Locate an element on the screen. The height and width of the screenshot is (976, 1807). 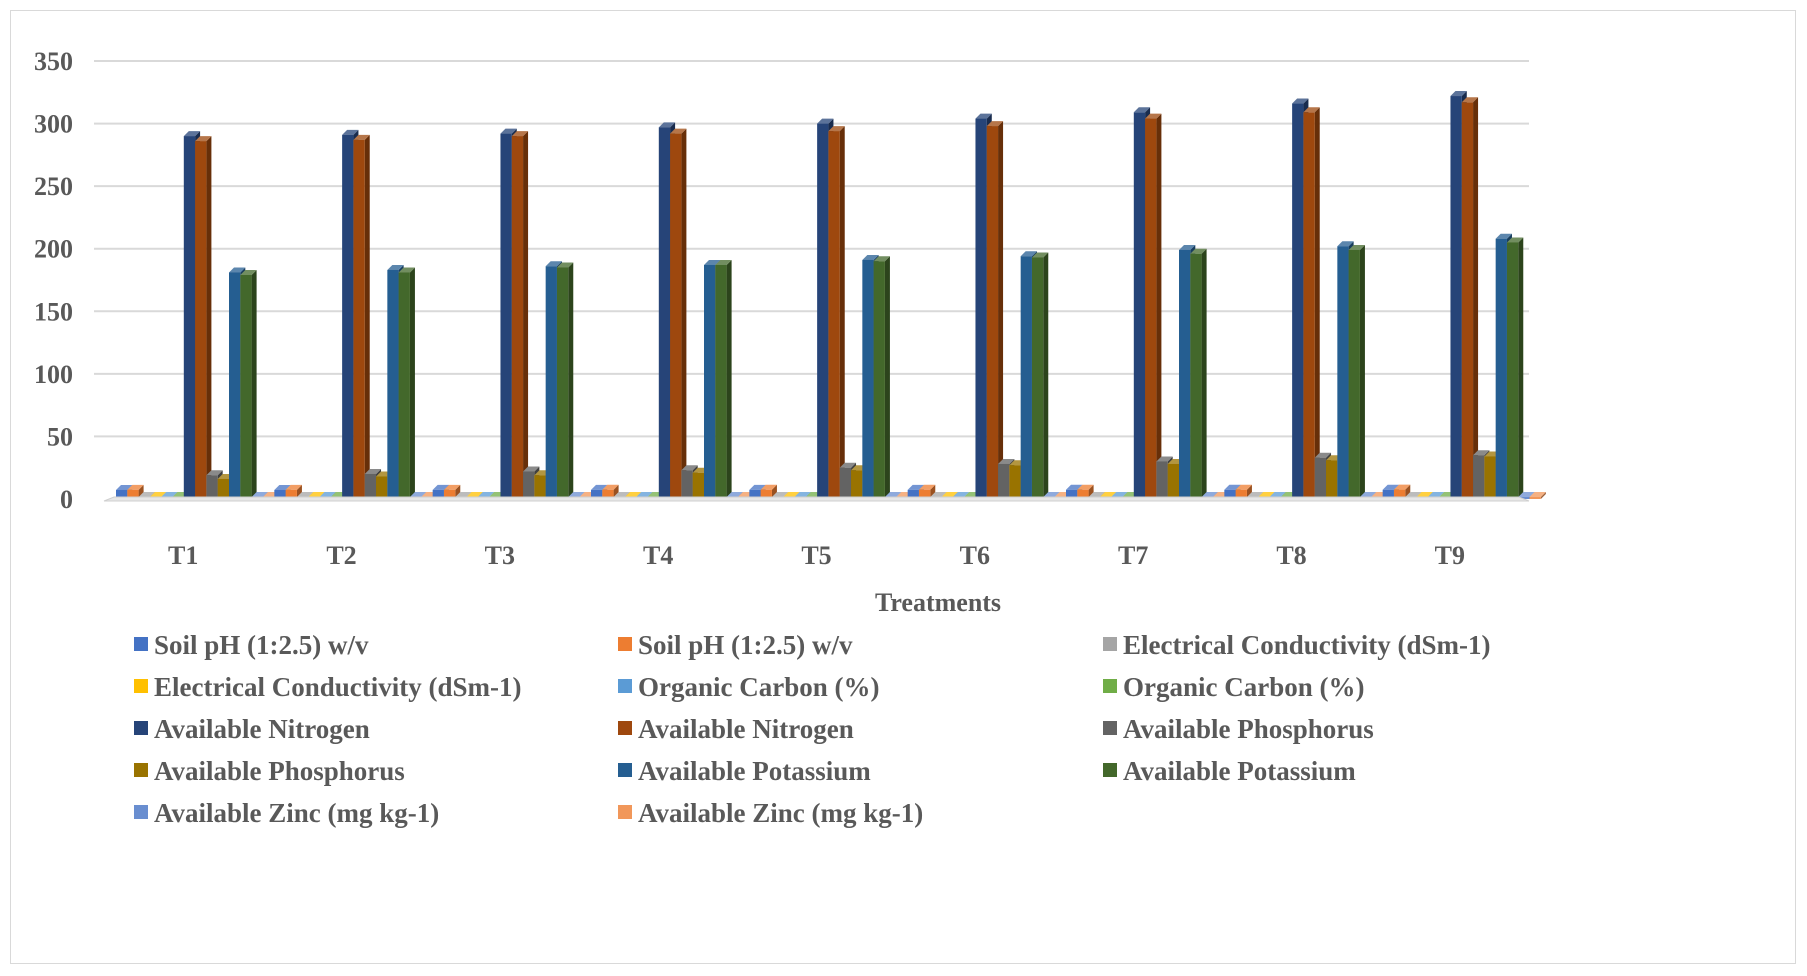
x-tick-label: T5 is located at coordinates (816, 555).